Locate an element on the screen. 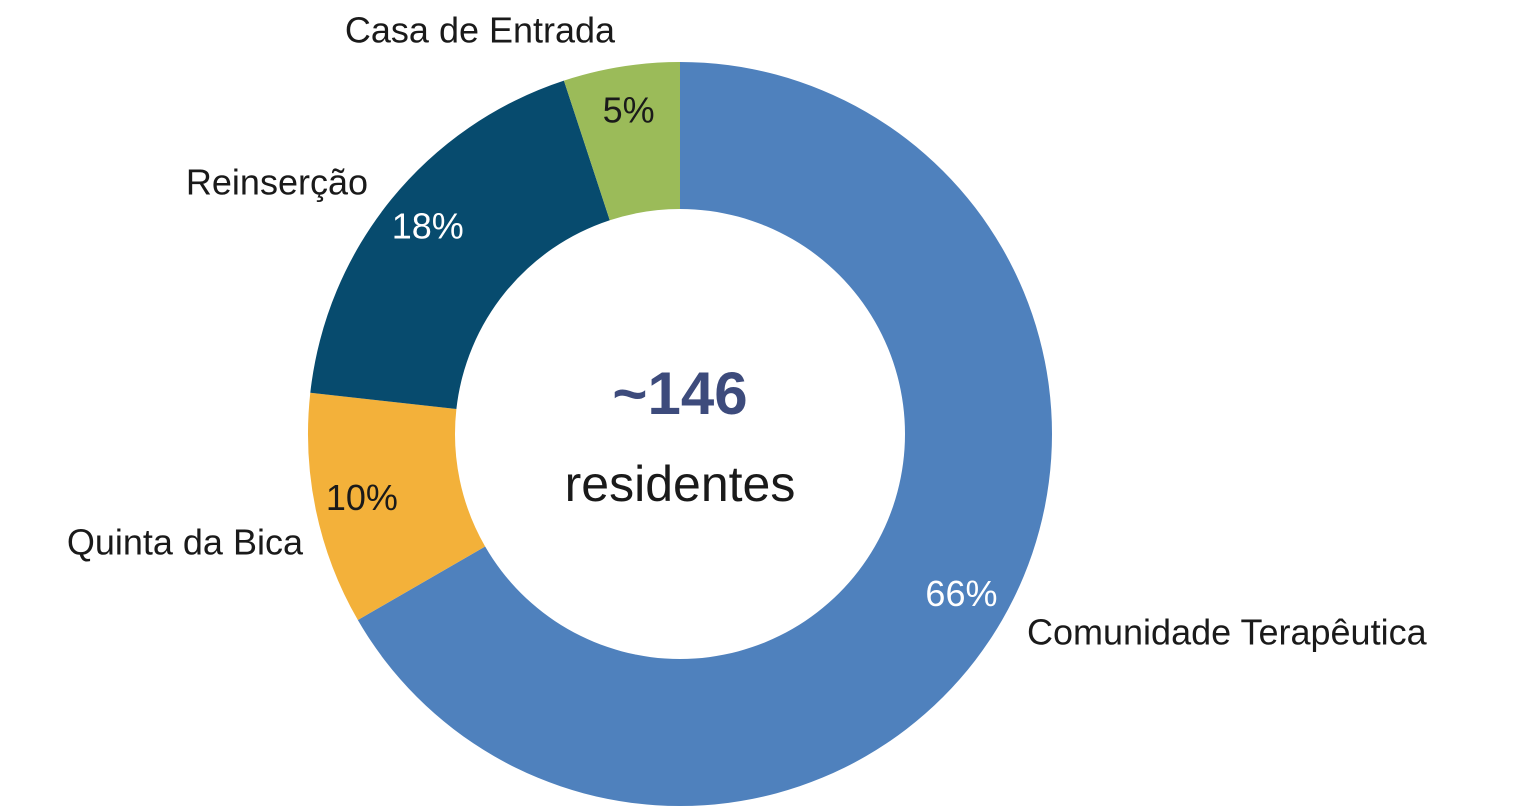 This screenshot has height=806, width=1514. value-label: 10% is located at coordinates (362, 497).